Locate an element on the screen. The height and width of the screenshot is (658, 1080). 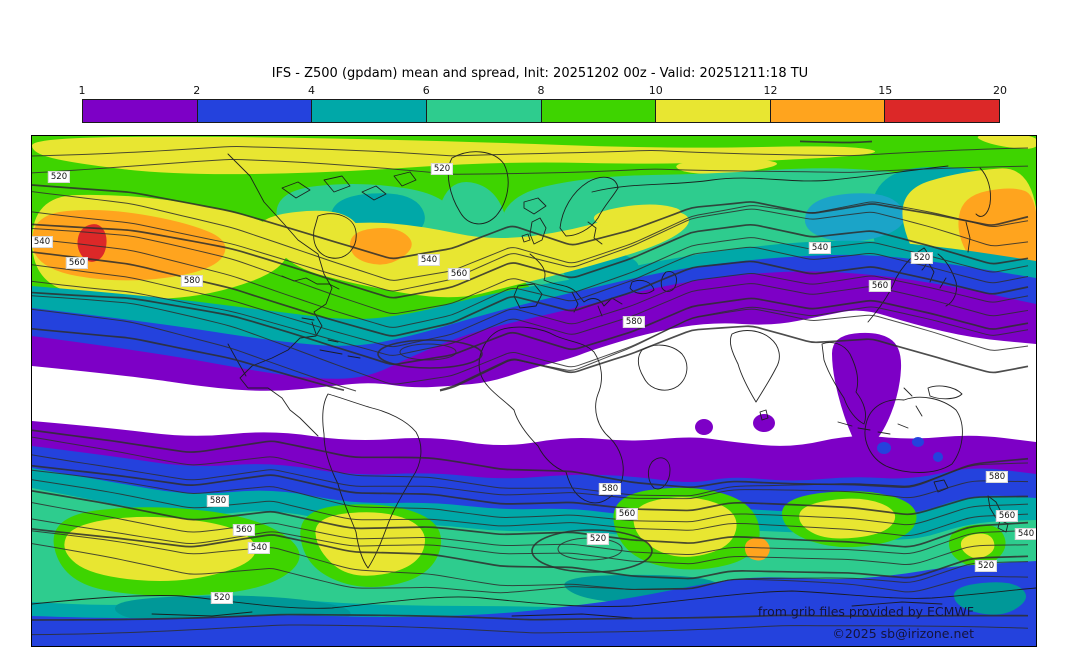
colorbar-tick: 20 is located at coordinates (1000, 90).